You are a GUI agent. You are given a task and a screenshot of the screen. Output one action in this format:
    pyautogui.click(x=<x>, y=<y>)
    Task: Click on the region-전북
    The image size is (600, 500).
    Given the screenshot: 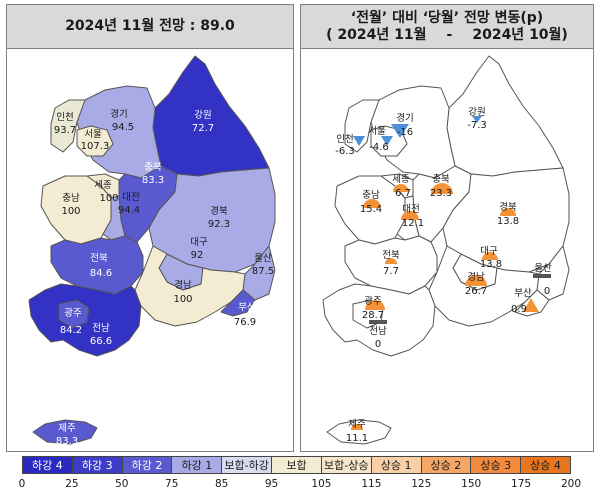 What is the action you would take?
    pyautogui.click(x=97, y=265)
    